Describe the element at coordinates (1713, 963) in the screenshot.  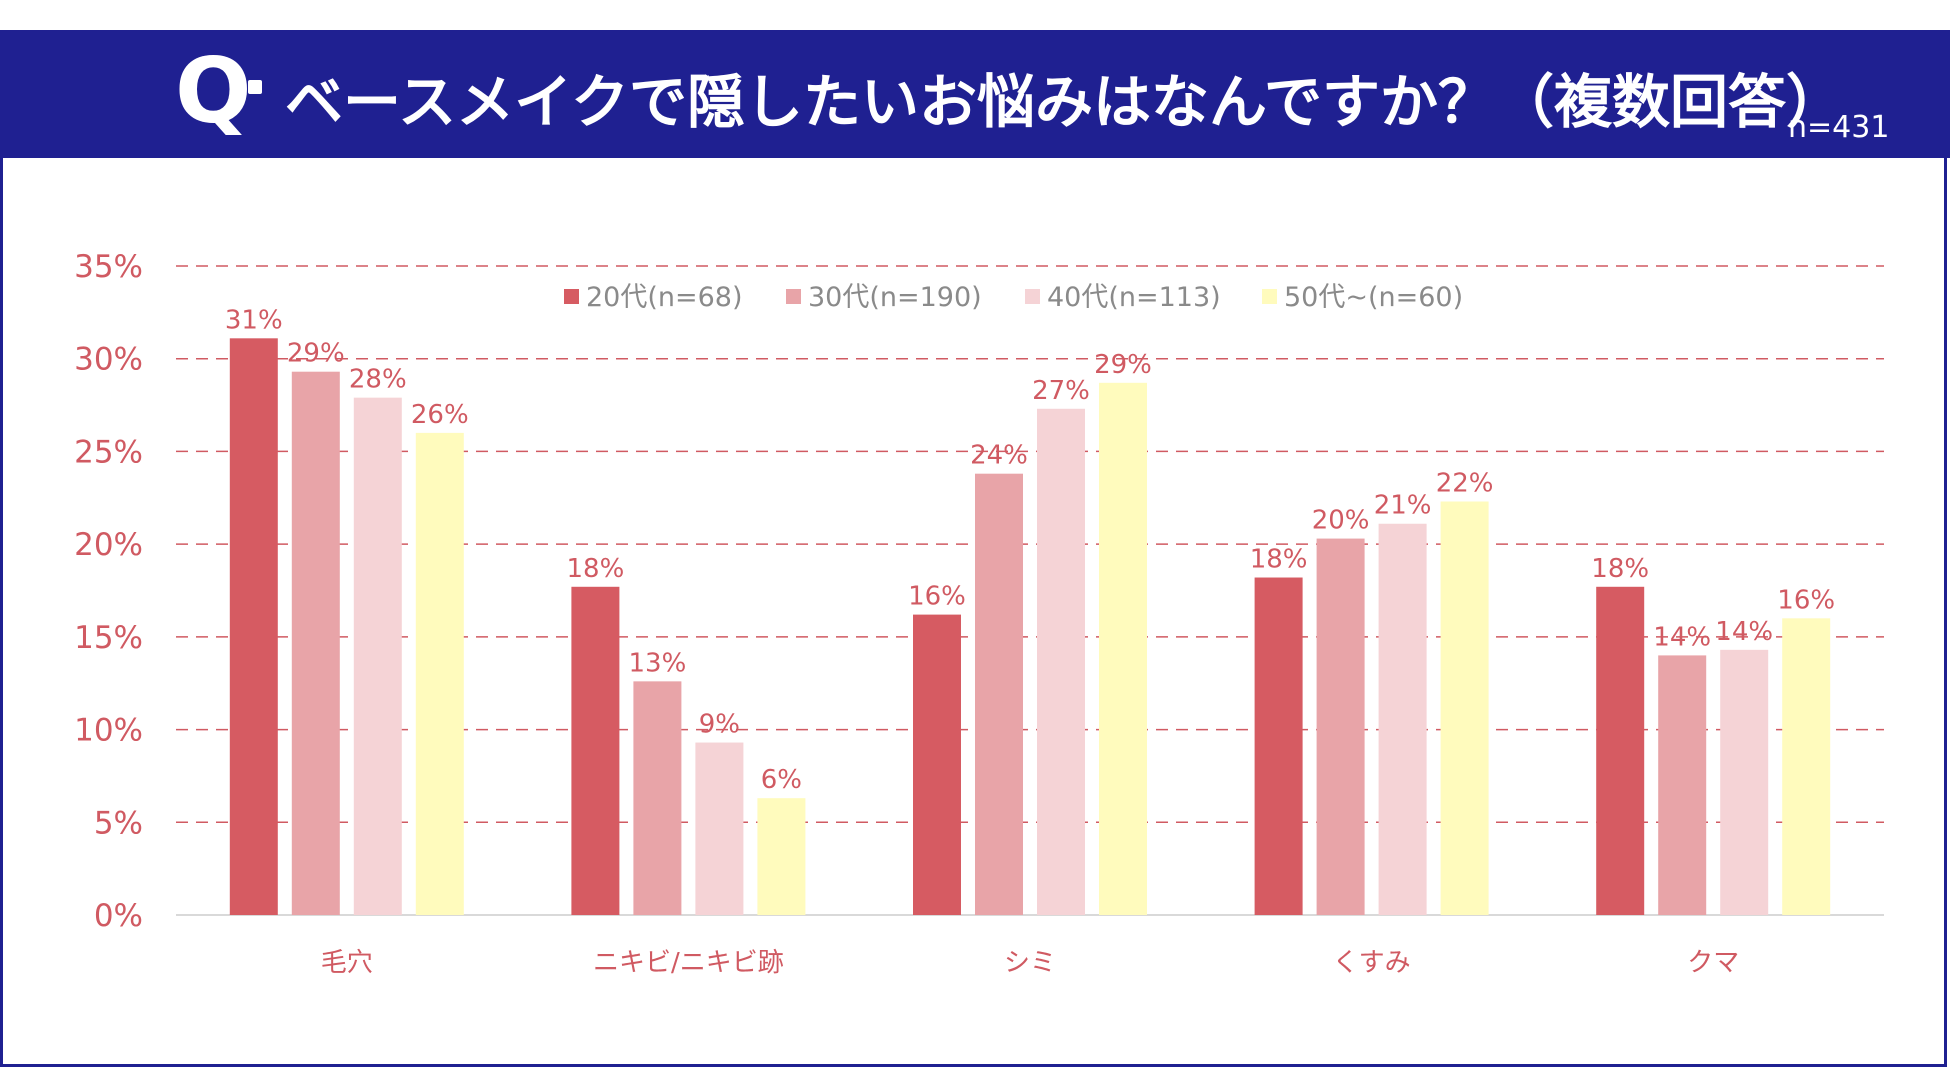
I see `x-category-label: クマ` at that location.